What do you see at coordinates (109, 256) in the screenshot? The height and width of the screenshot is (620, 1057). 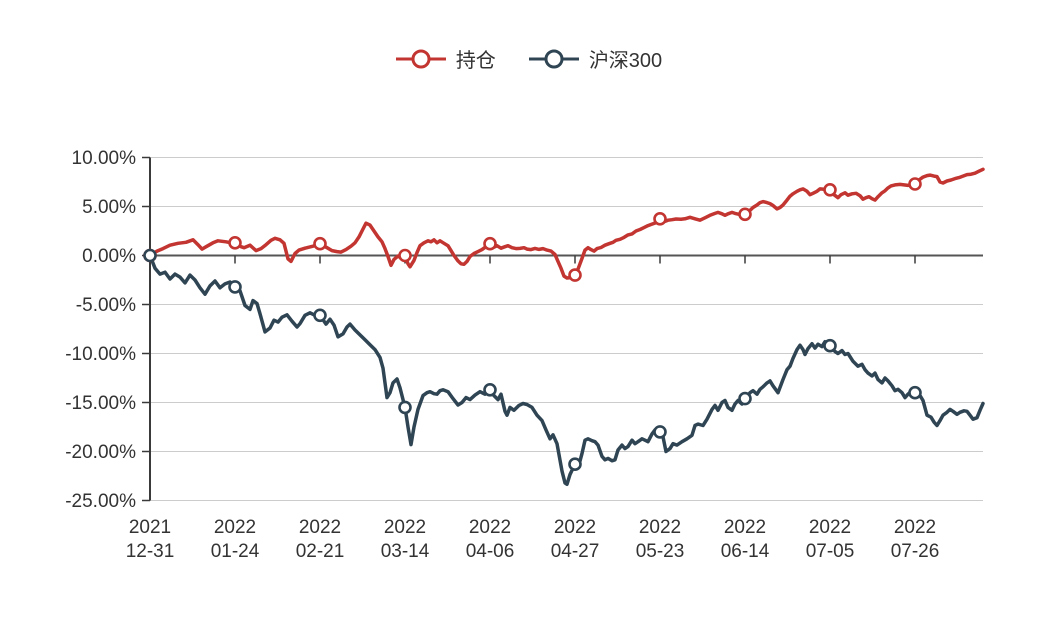 I see `y-axis-label: 0.00%` at bounding box center [109, 256].